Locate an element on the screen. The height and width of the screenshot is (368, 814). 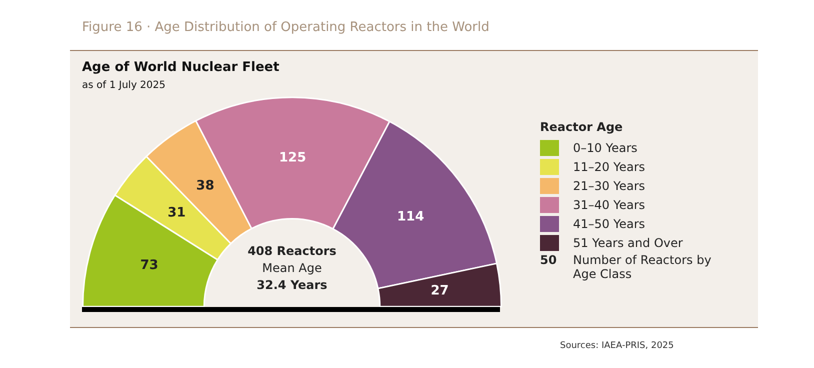
legend-title: Reactor Age is located at coordinates (582, 127).